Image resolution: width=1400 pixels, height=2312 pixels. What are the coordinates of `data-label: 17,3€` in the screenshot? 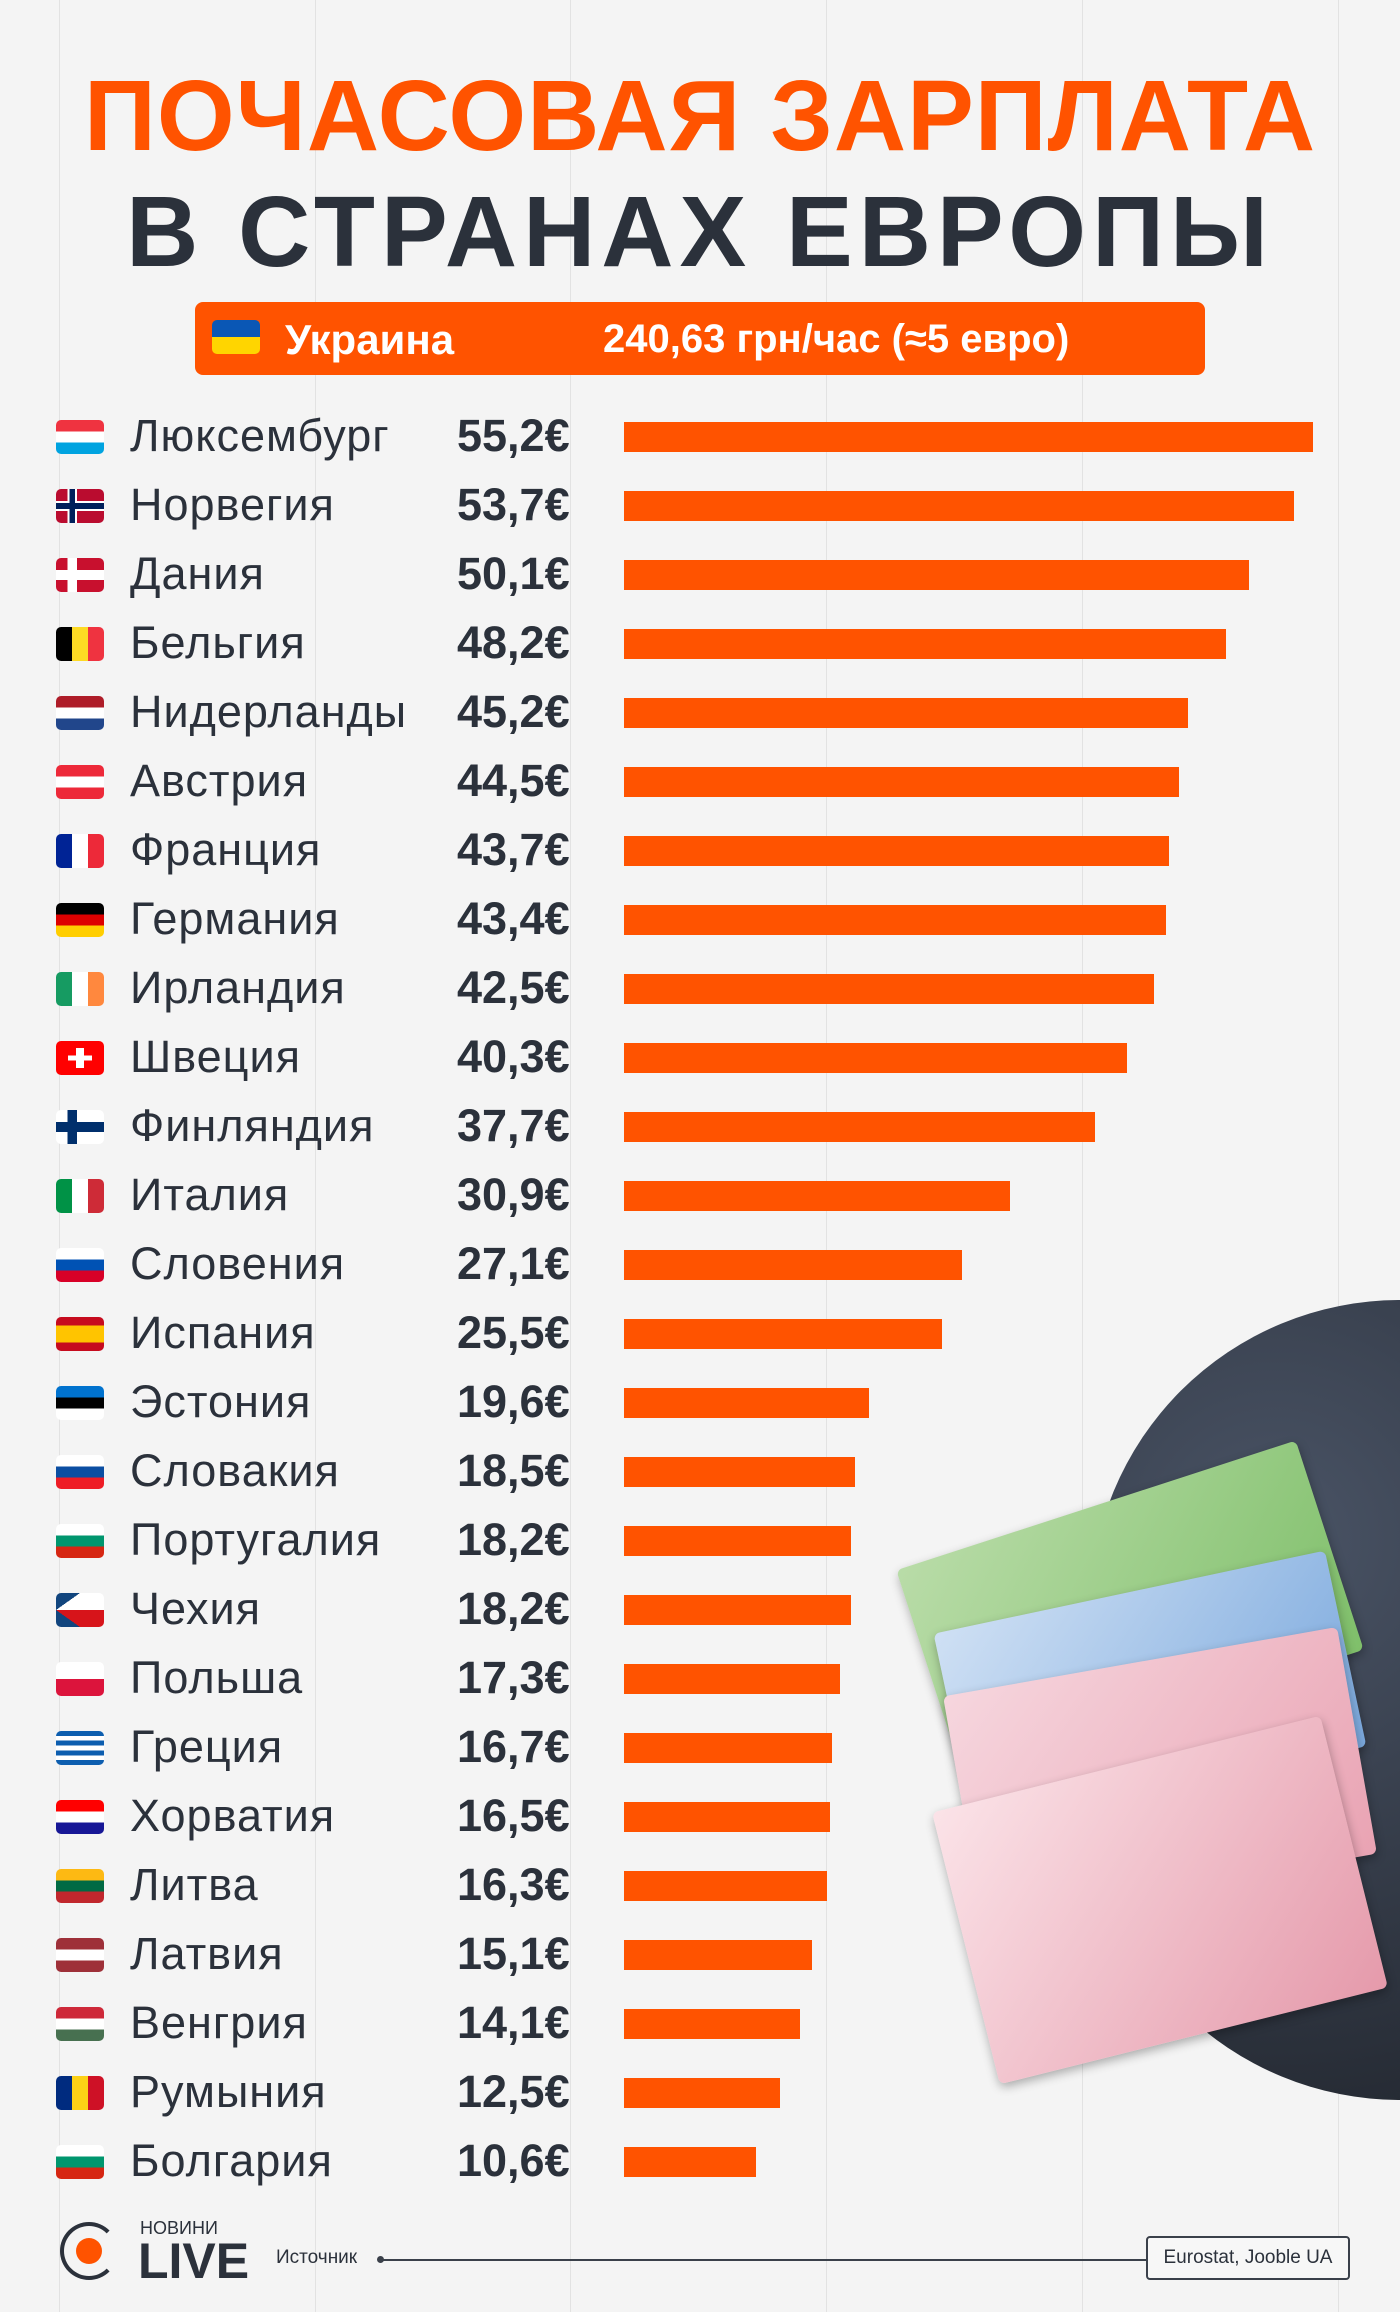 It's located at (513, 1677).